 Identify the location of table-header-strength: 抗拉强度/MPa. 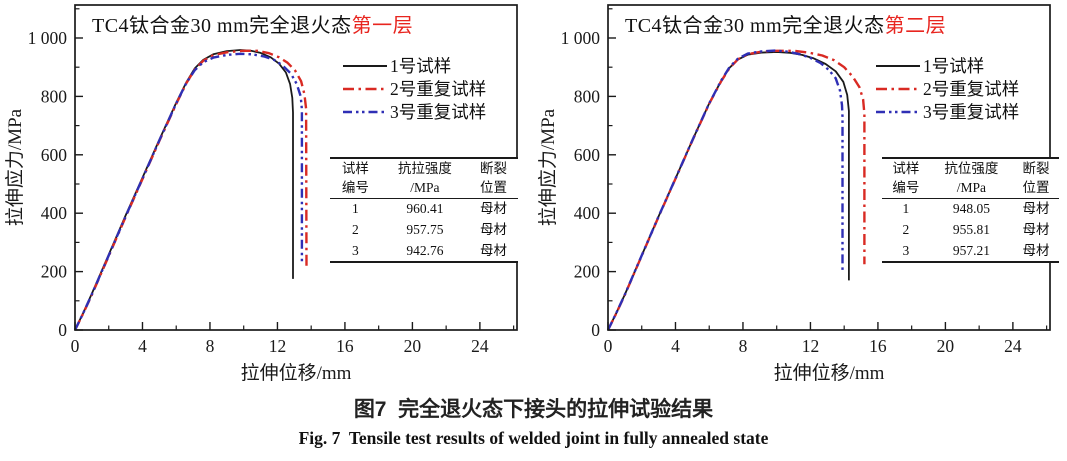
(424, 178).